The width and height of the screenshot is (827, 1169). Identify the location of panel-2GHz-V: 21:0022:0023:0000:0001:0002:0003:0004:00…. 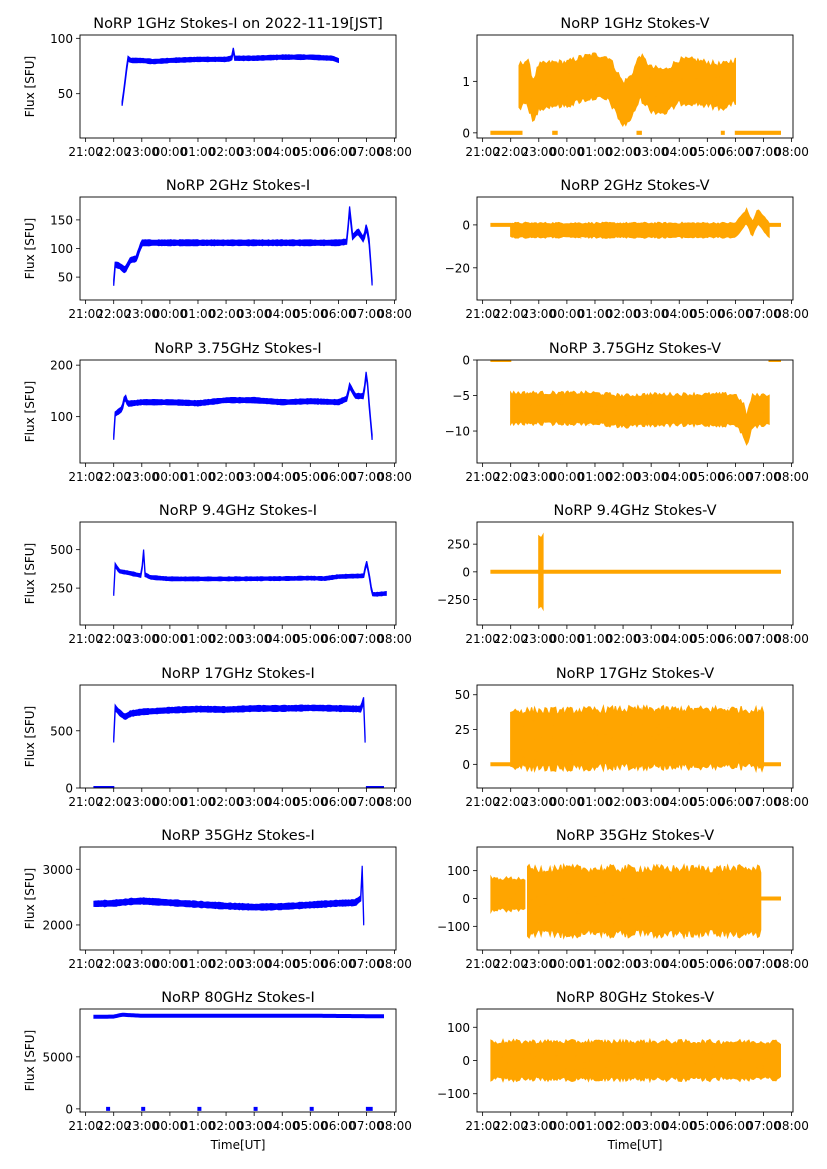
(627, 249).